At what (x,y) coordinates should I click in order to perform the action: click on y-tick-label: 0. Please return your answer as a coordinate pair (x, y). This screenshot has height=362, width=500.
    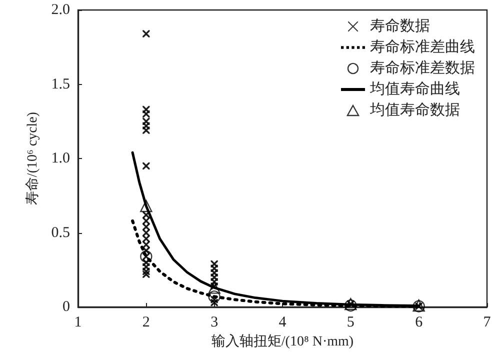
    Looking at the image, I should click on (66, 307).